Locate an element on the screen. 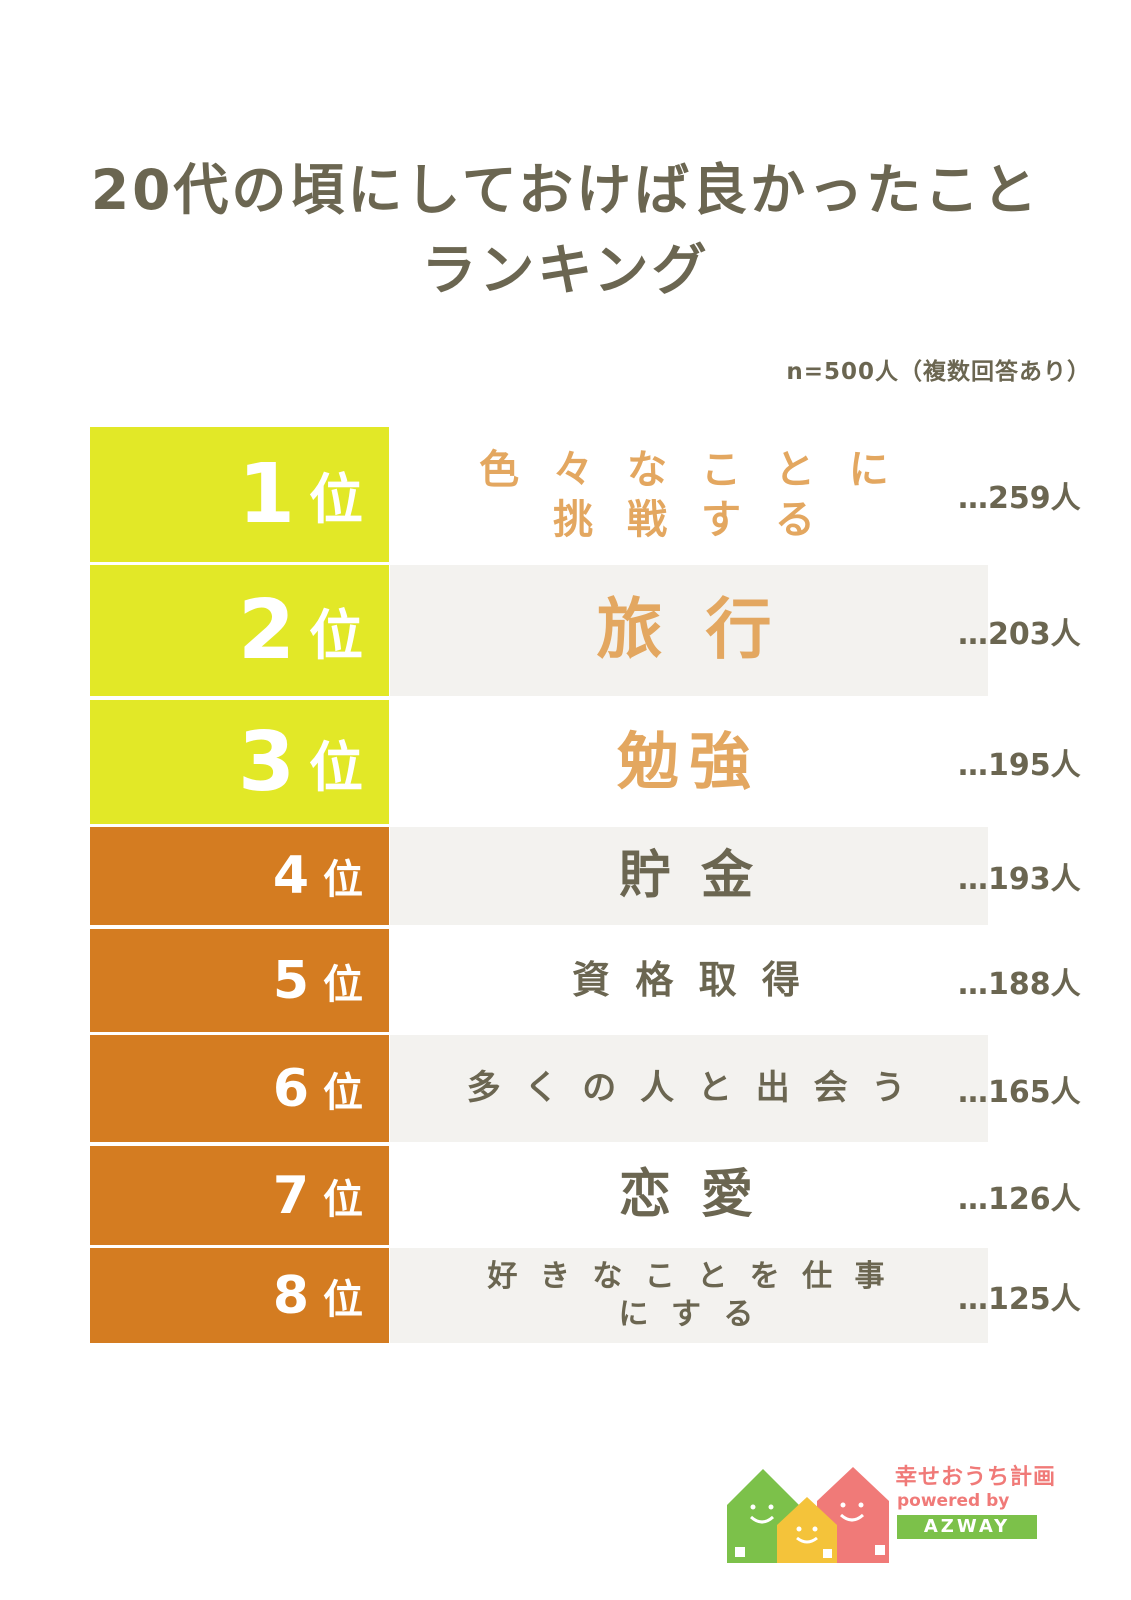  rank-row: 3 位 勉強 …195人 is located at coordinates (595, 762).